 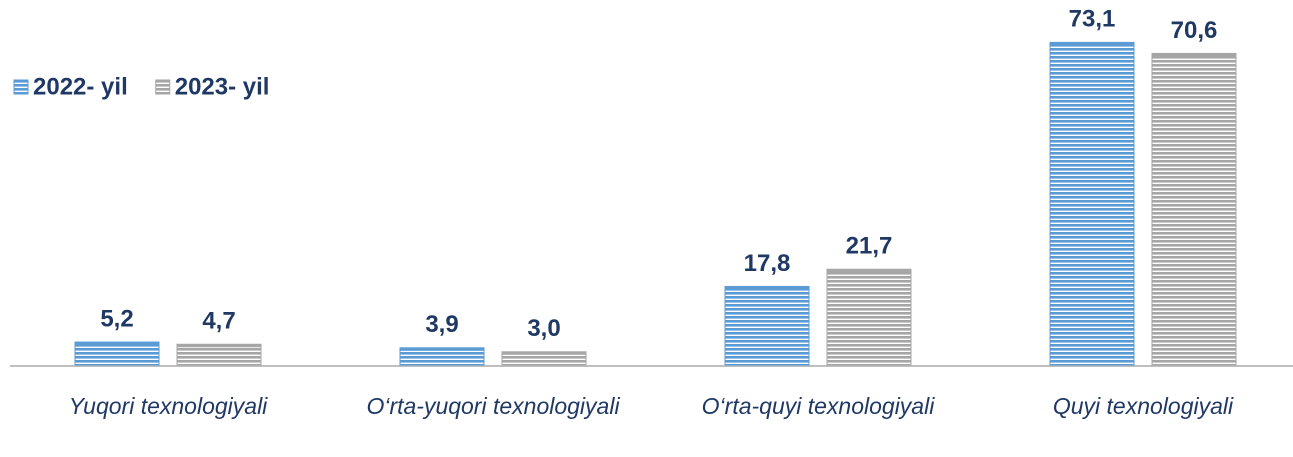 I want to click on x-tick-label: O‘rta-yuqori texnologiyali, so click(x=493, y=406).